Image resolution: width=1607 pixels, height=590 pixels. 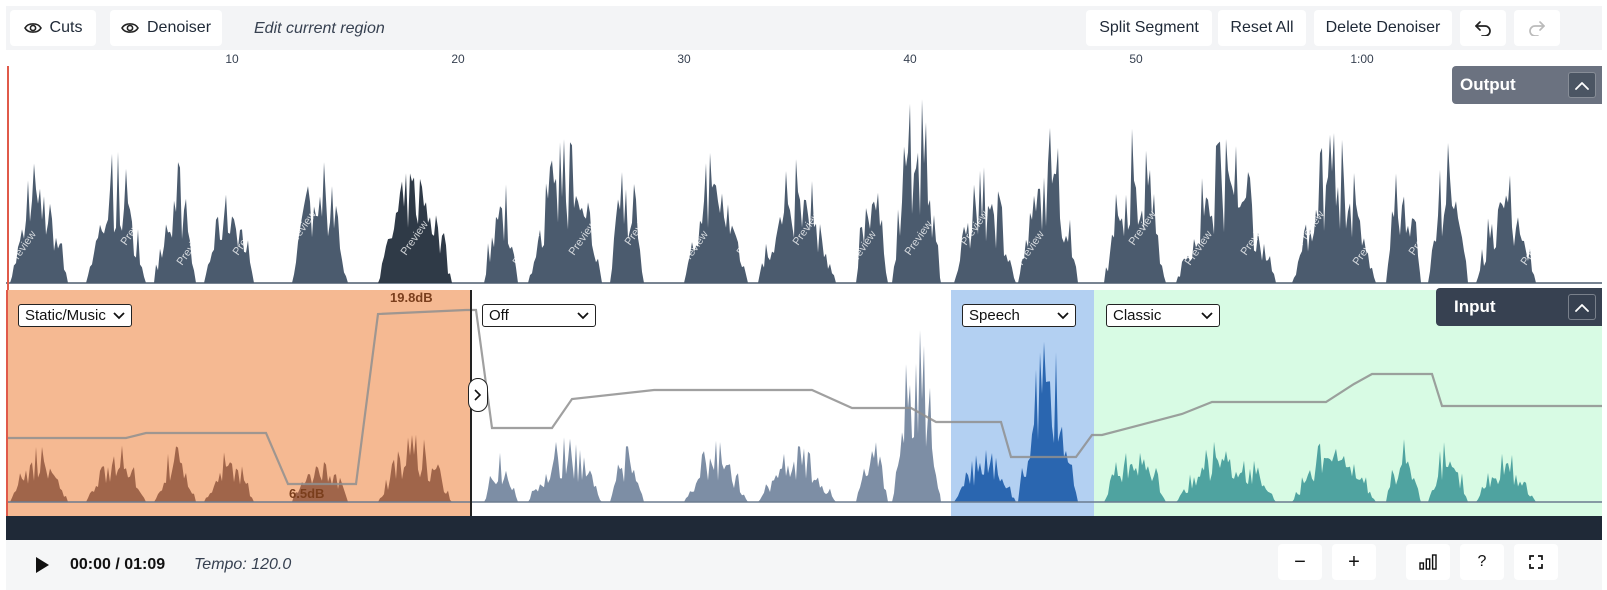 What do you see at coordinates (994, 315) in the screenshot?
I see `mode-select-value: Speech` at bounding box center [994, 315].